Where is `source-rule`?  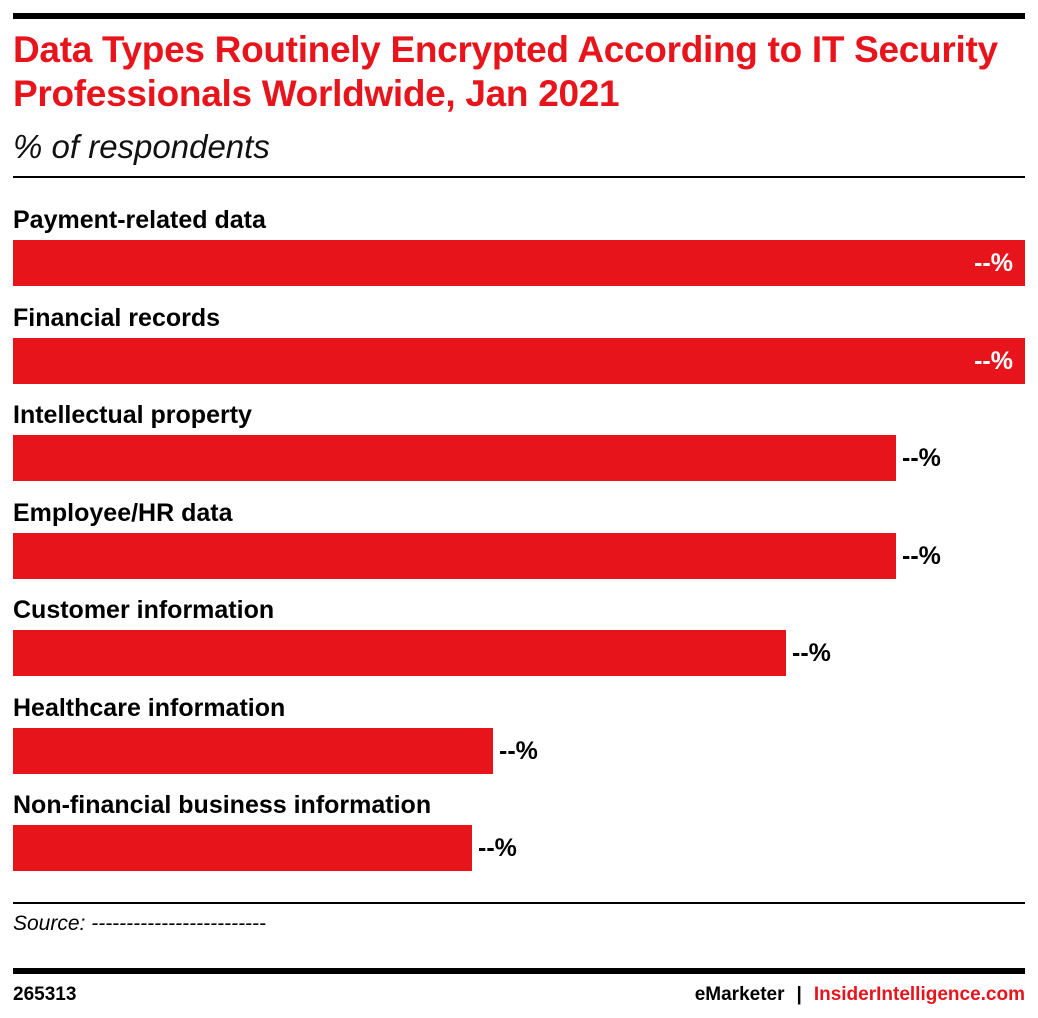 source-rule is located at coordinates (519, 903).